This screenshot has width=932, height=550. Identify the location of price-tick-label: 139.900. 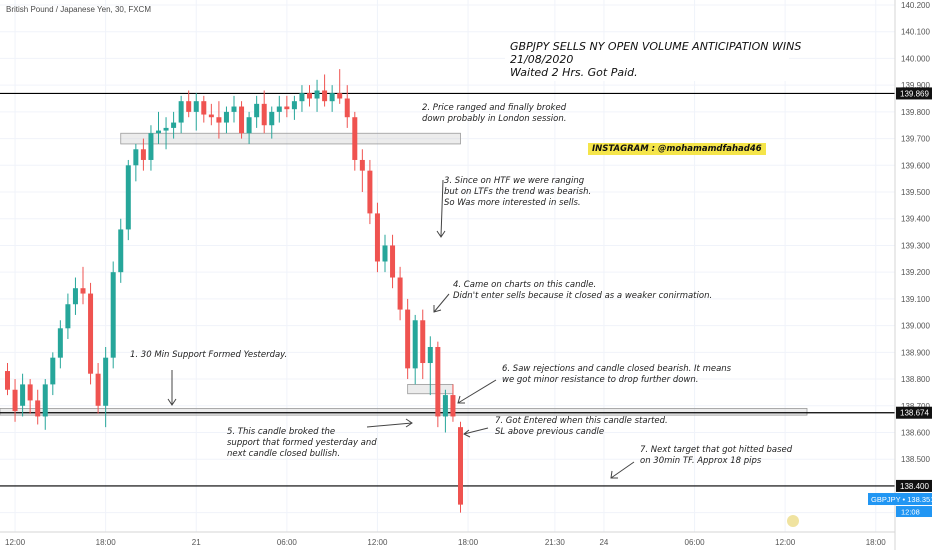
(915, 85).